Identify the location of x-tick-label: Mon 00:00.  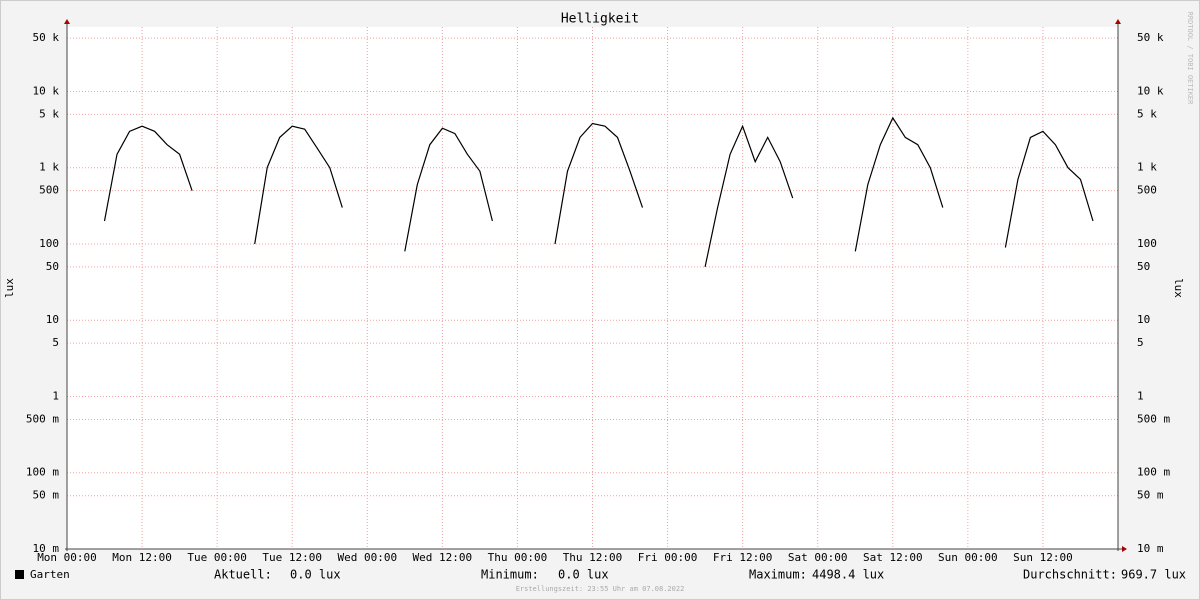
(67, 557).